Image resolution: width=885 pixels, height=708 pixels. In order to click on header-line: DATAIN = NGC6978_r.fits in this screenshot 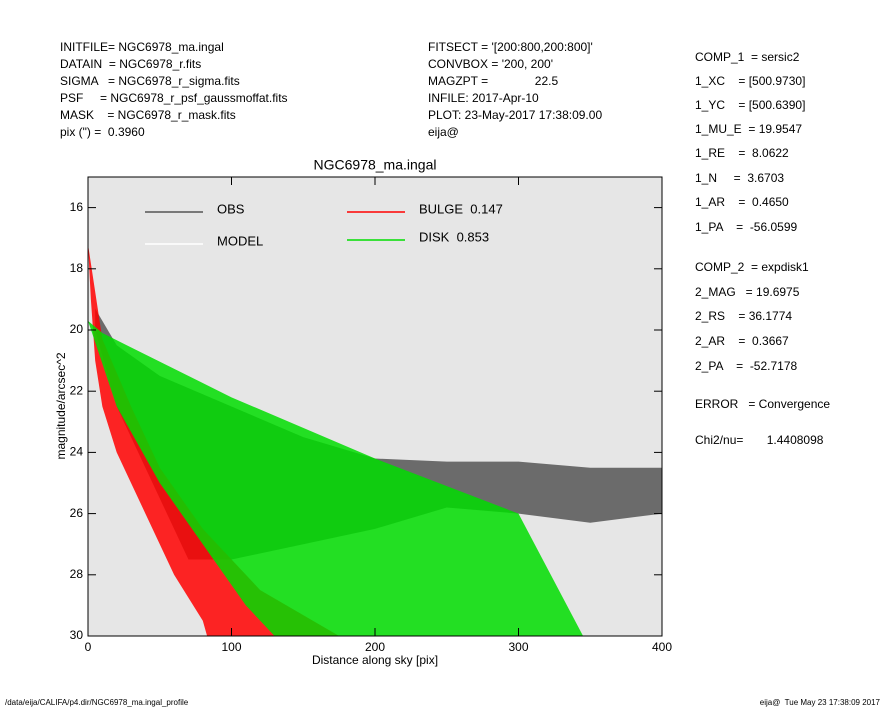, I will do `click(130, 64)`.